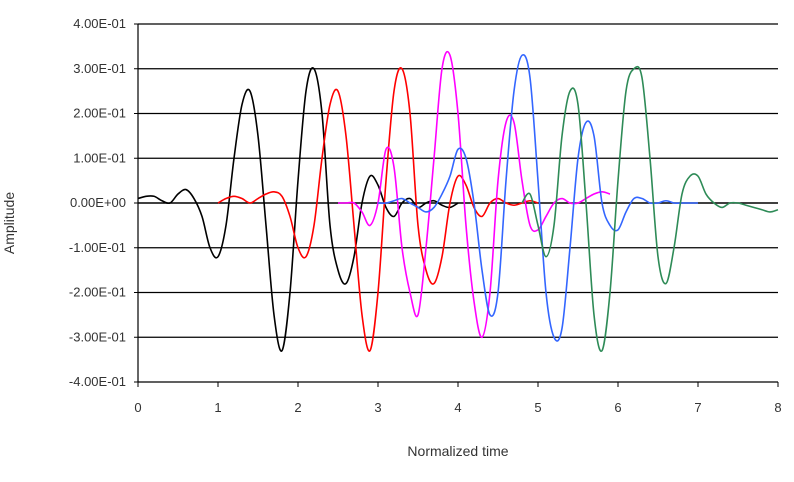 The height and width of the screenshot is (482, 794). Describe the element at coordinates (457, 451) in the screenshot. I see `x-axis-title: Normalized time` at that location.